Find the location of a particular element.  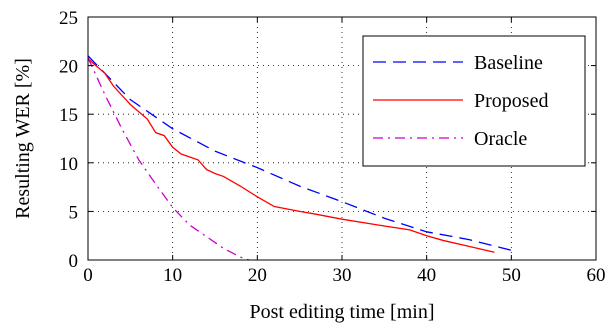

x-tick-label: 50 is located at coordinates (511, 275).